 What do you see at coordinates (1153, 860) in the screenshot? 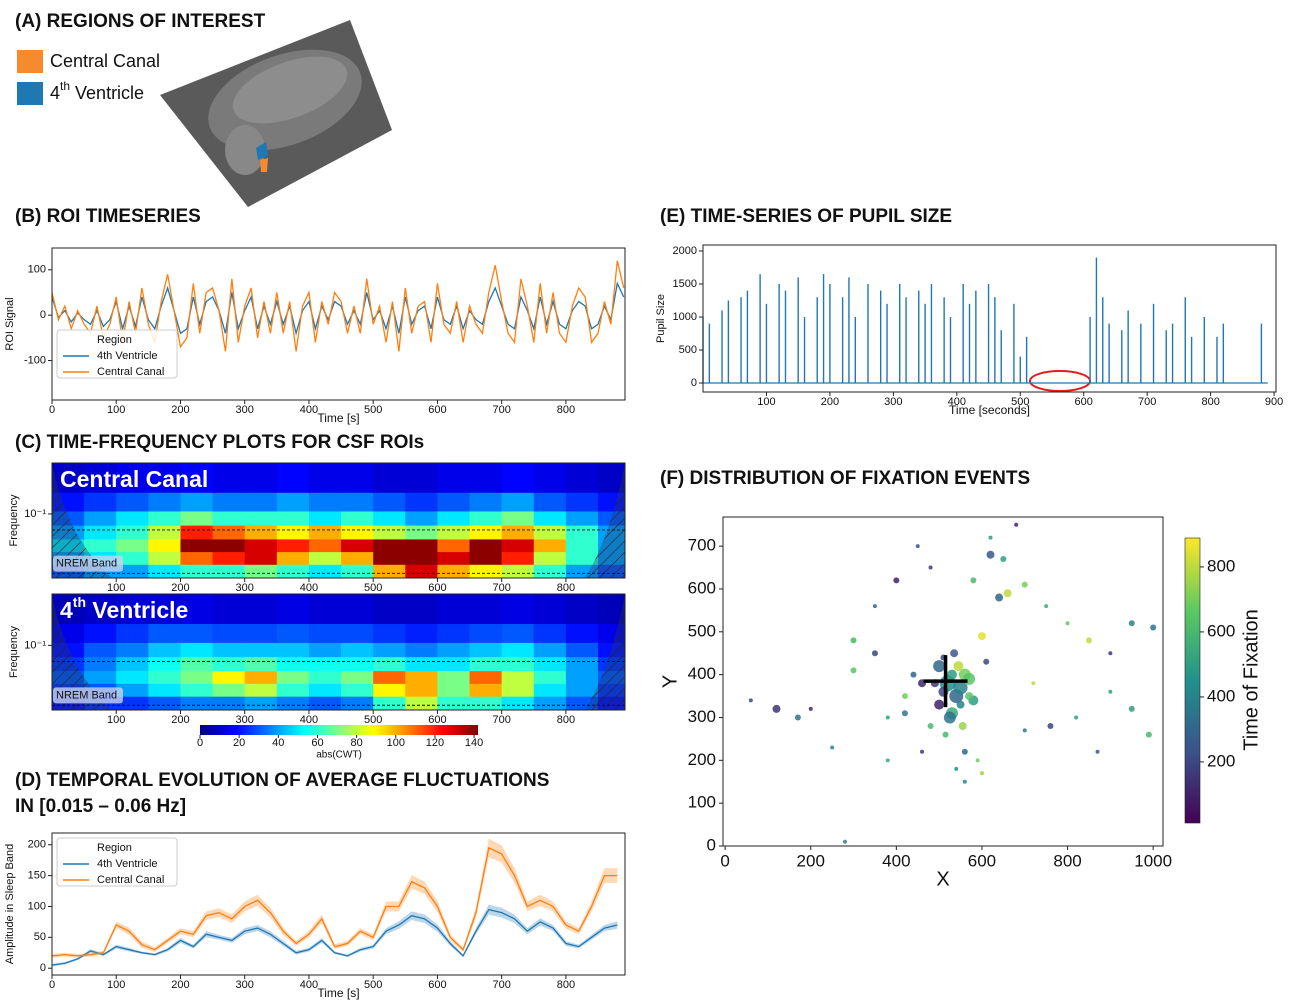
I see `x-tick-label: 1000` at bounding box center [1153, 860].